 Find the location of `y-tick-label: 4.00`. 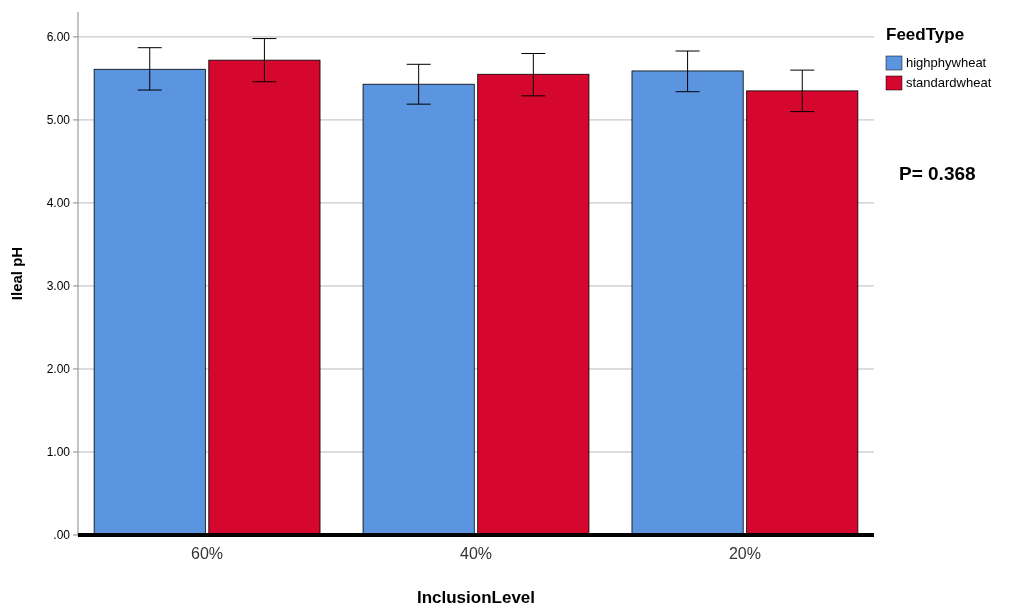

y-tick-label: 4.00 is located at coordinates (58, 203).